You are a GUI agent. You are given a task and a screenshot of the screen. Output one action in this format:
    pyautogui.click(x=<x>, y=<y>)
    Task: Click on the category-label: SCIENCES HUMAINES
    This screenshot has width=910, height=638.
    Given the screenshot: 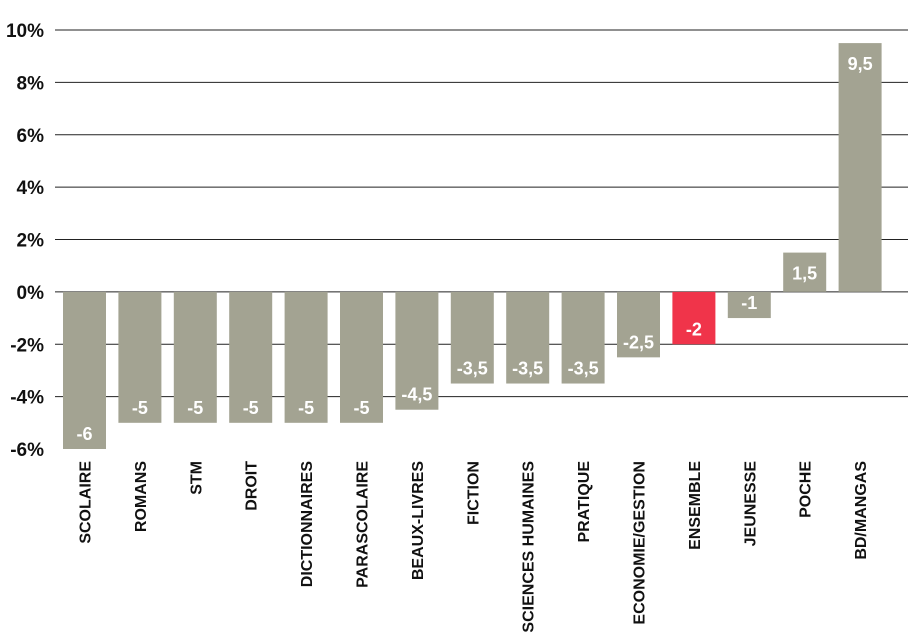 What is the action you would take?
    pyautogui.click(x=529, y=547)
    